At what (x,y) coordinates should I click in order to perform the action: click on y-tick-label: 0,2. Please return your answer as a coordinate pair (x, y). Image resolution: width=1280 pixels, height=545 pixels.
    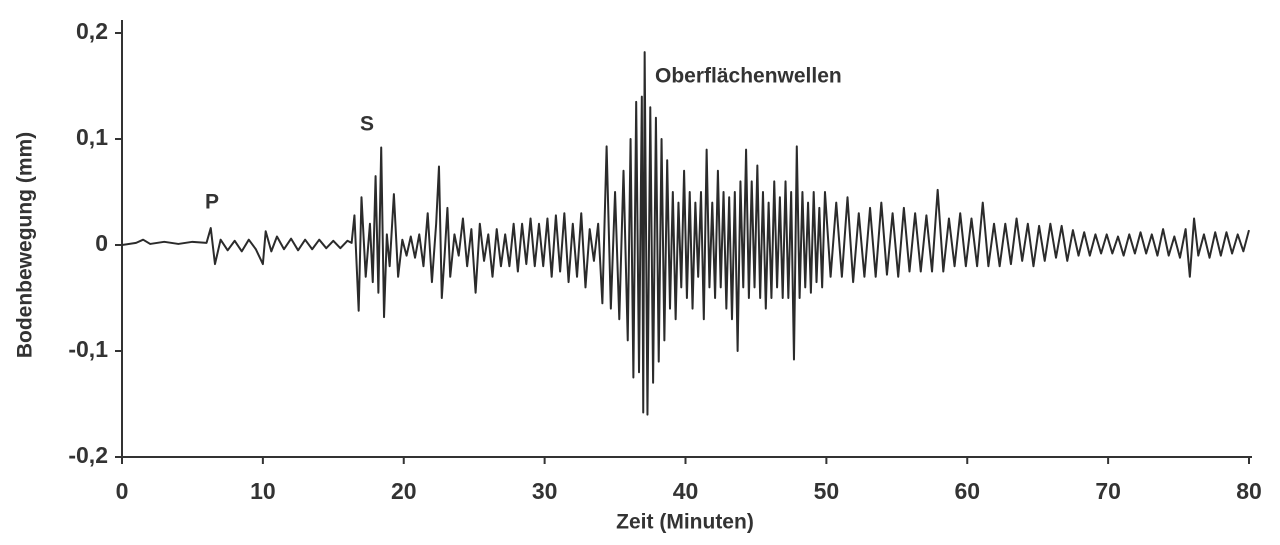
    Looking at the image, I should click on (92, 31).